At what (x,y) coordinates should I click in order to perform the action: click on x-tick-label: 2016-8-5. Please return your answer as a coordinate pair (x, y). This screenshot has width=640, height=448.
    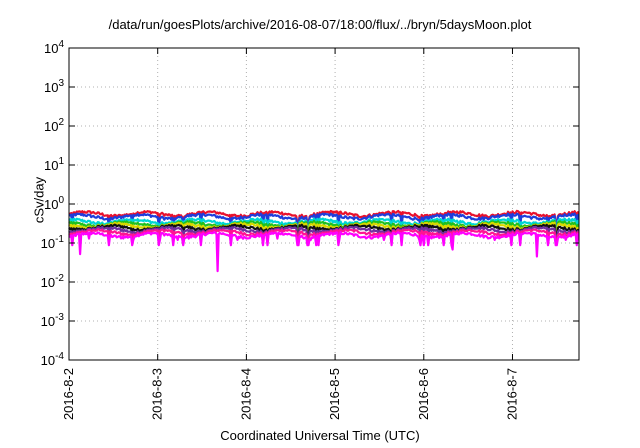
    Looking at the image, I should click on (334, 394).